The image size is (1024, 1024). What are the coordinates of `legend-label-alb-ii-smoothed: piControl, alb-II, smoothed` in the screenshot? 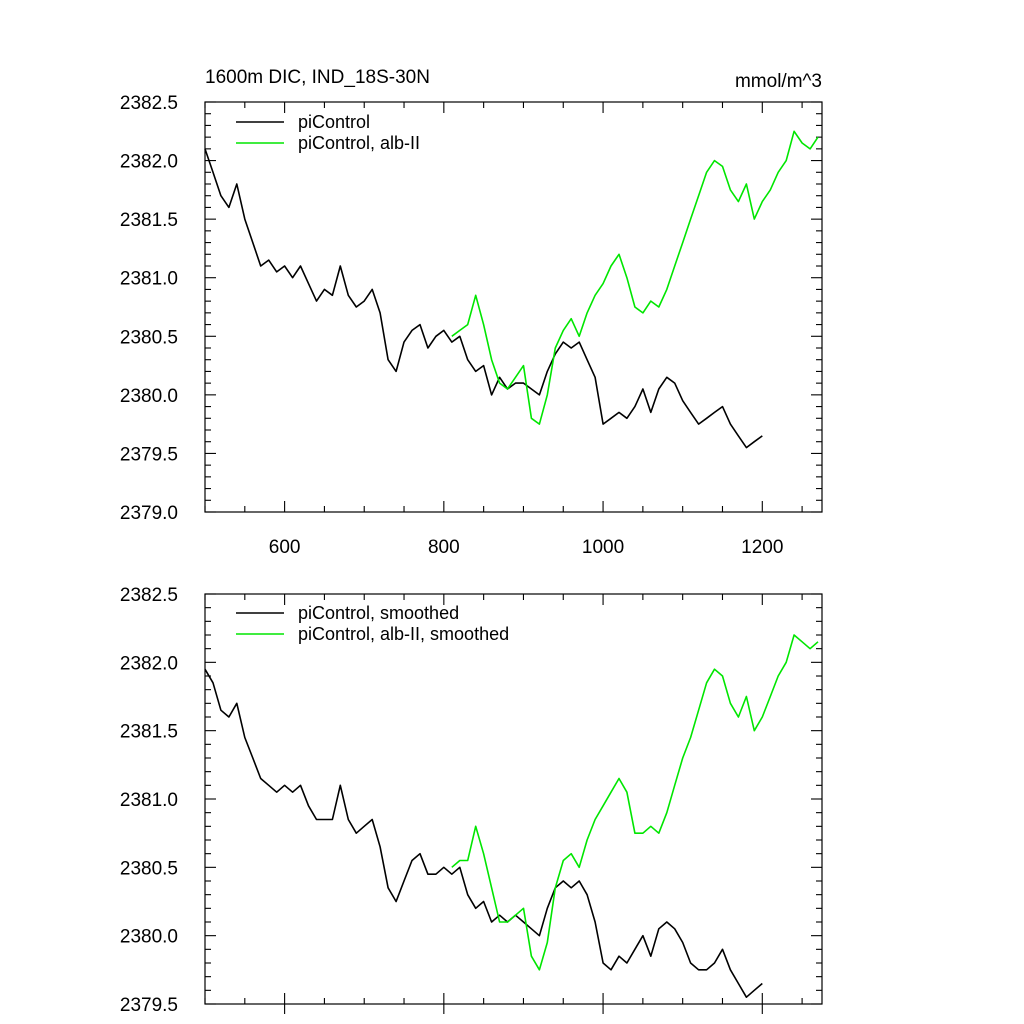 It's located at (403, 634).